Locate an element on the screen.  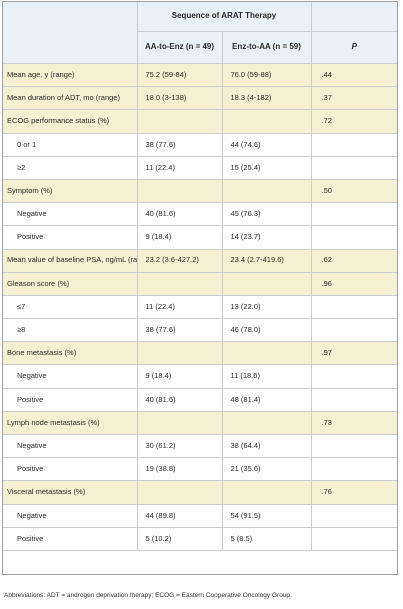
row-label: Bone metastasis (%) is located at coordinates (70, 353).